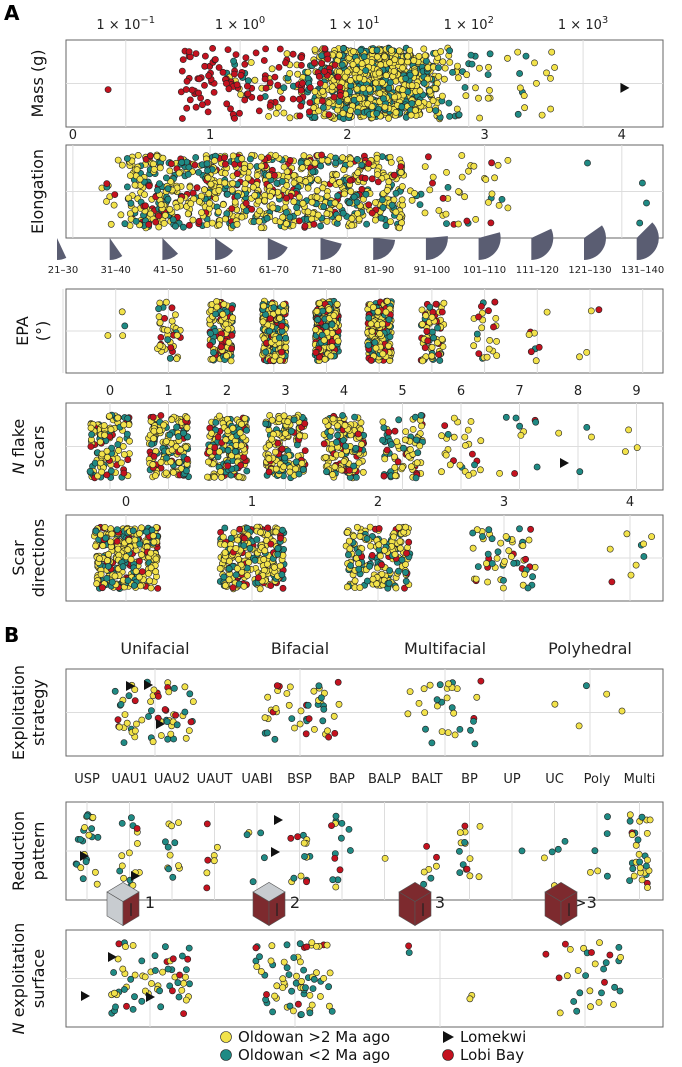  What do you see at coordinates (589, 270) in the screenshot?
I see `epa-category-label: 121–130` at bounding box center [589, 270].